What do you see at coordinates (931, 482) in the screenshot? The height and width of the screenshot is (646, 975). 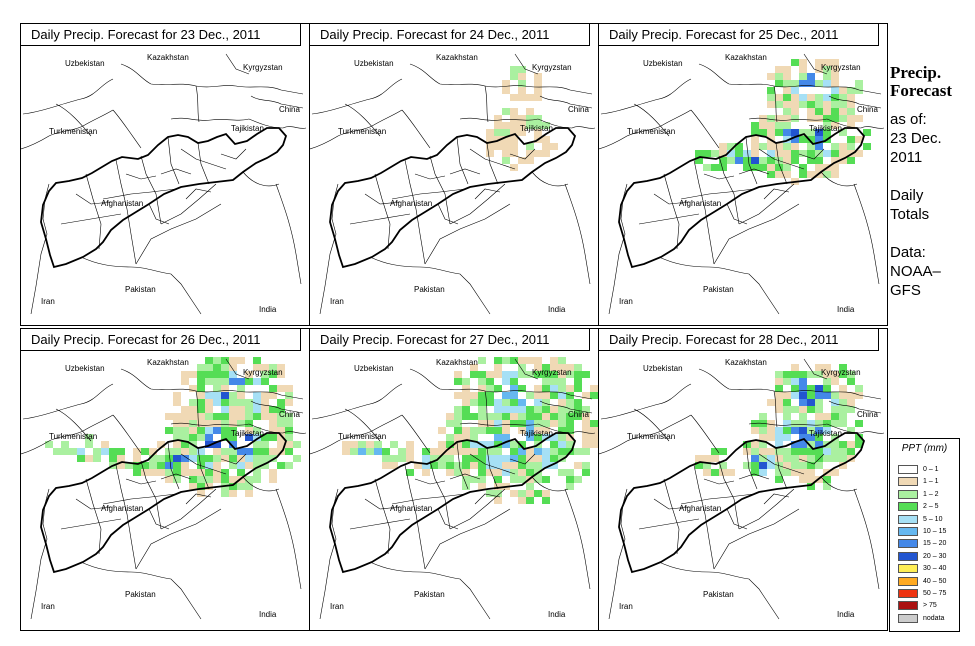 I see `legend-label: 1 – 1` at bounding box center [931, 482].